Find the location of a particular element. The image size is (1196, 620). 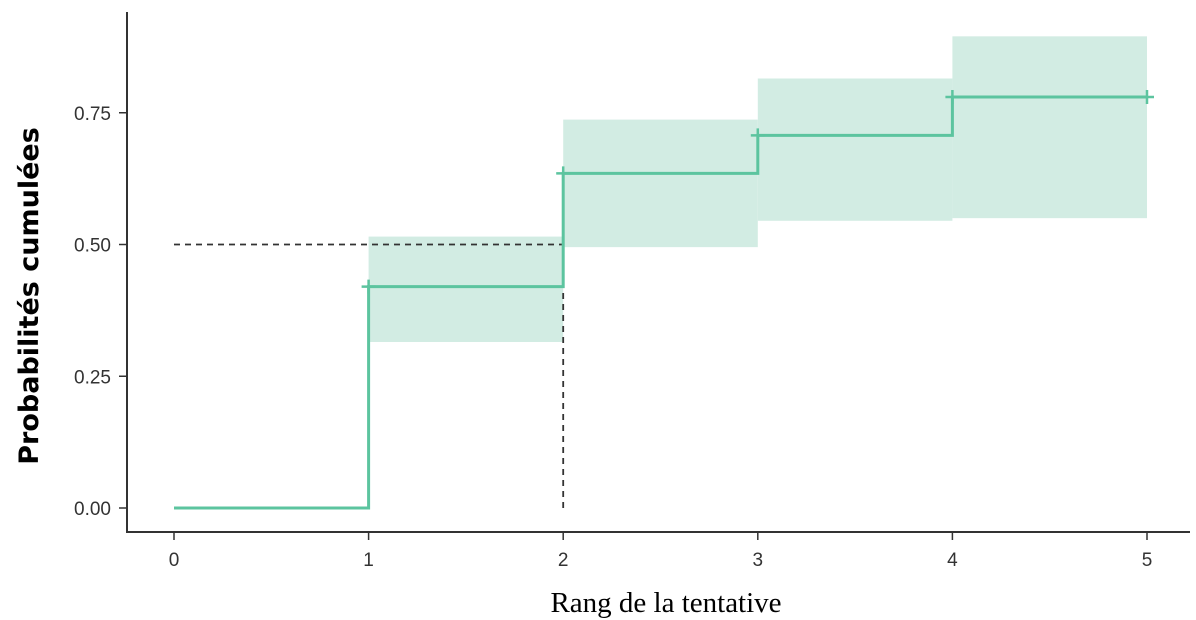

x-tick-label: 3 is located at coordinates (758, 560).